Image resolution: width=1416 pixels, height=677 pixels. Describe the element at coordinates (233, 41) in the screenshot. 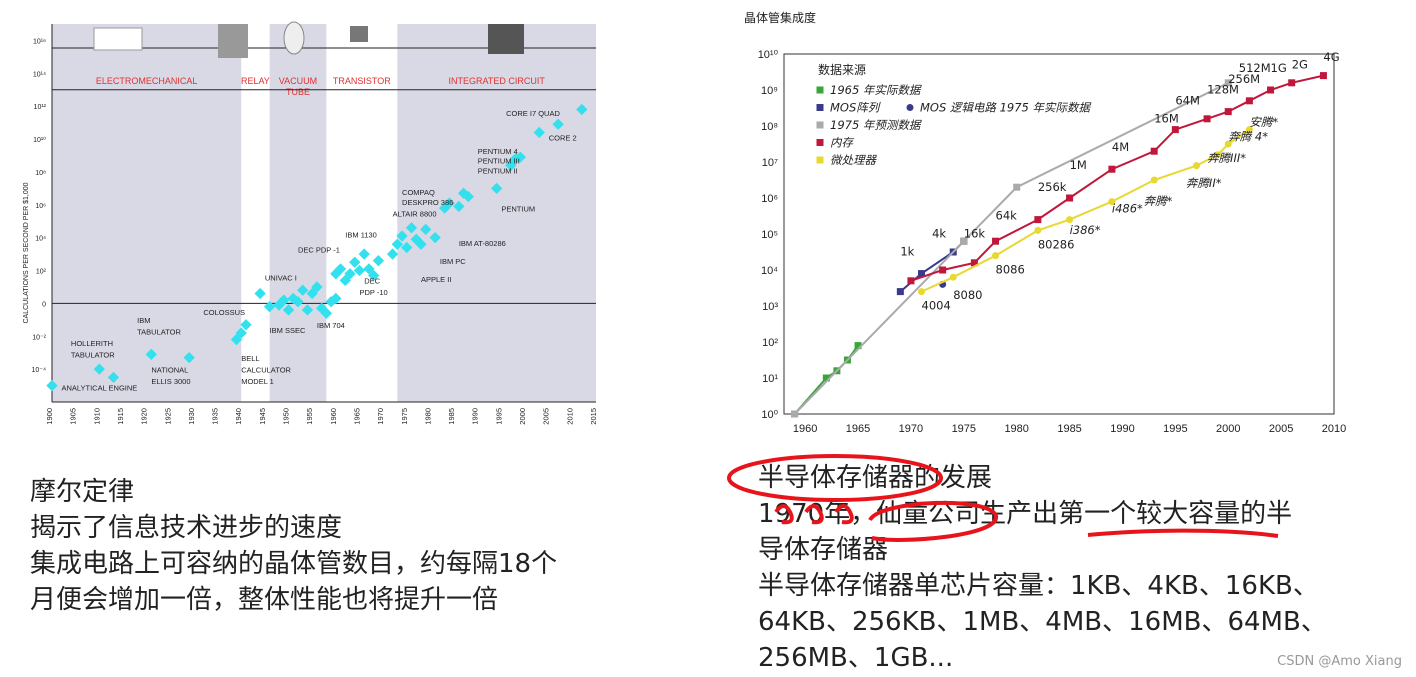

I see `relay-picture` at that location.